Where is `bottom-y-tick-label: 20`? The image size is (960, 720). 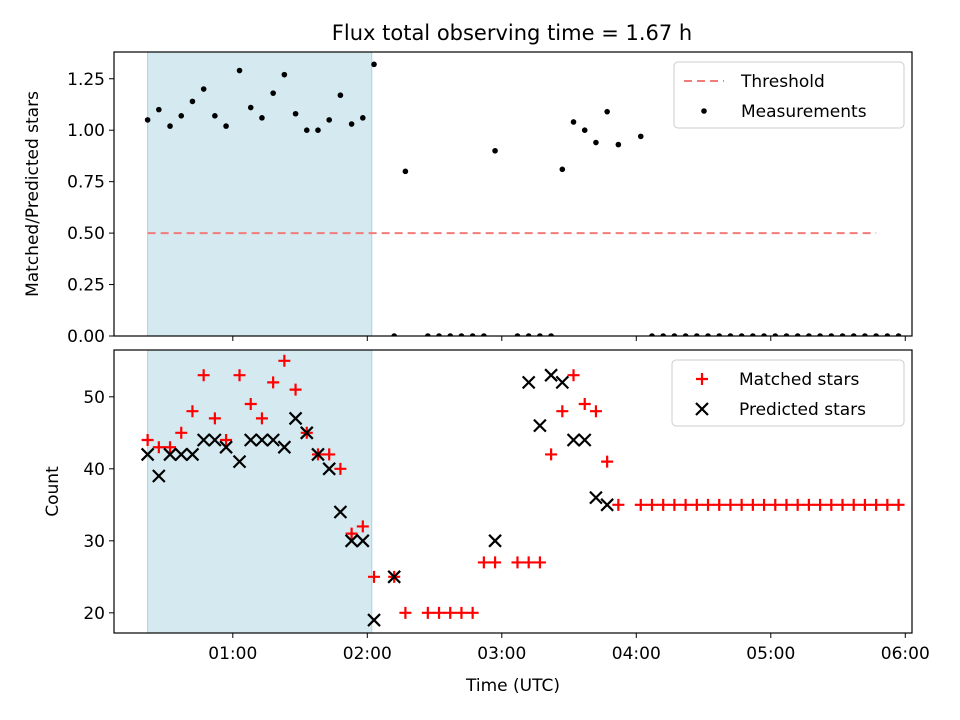
bottom-y-tick-label: 20 is located at coordinates (94, 614).